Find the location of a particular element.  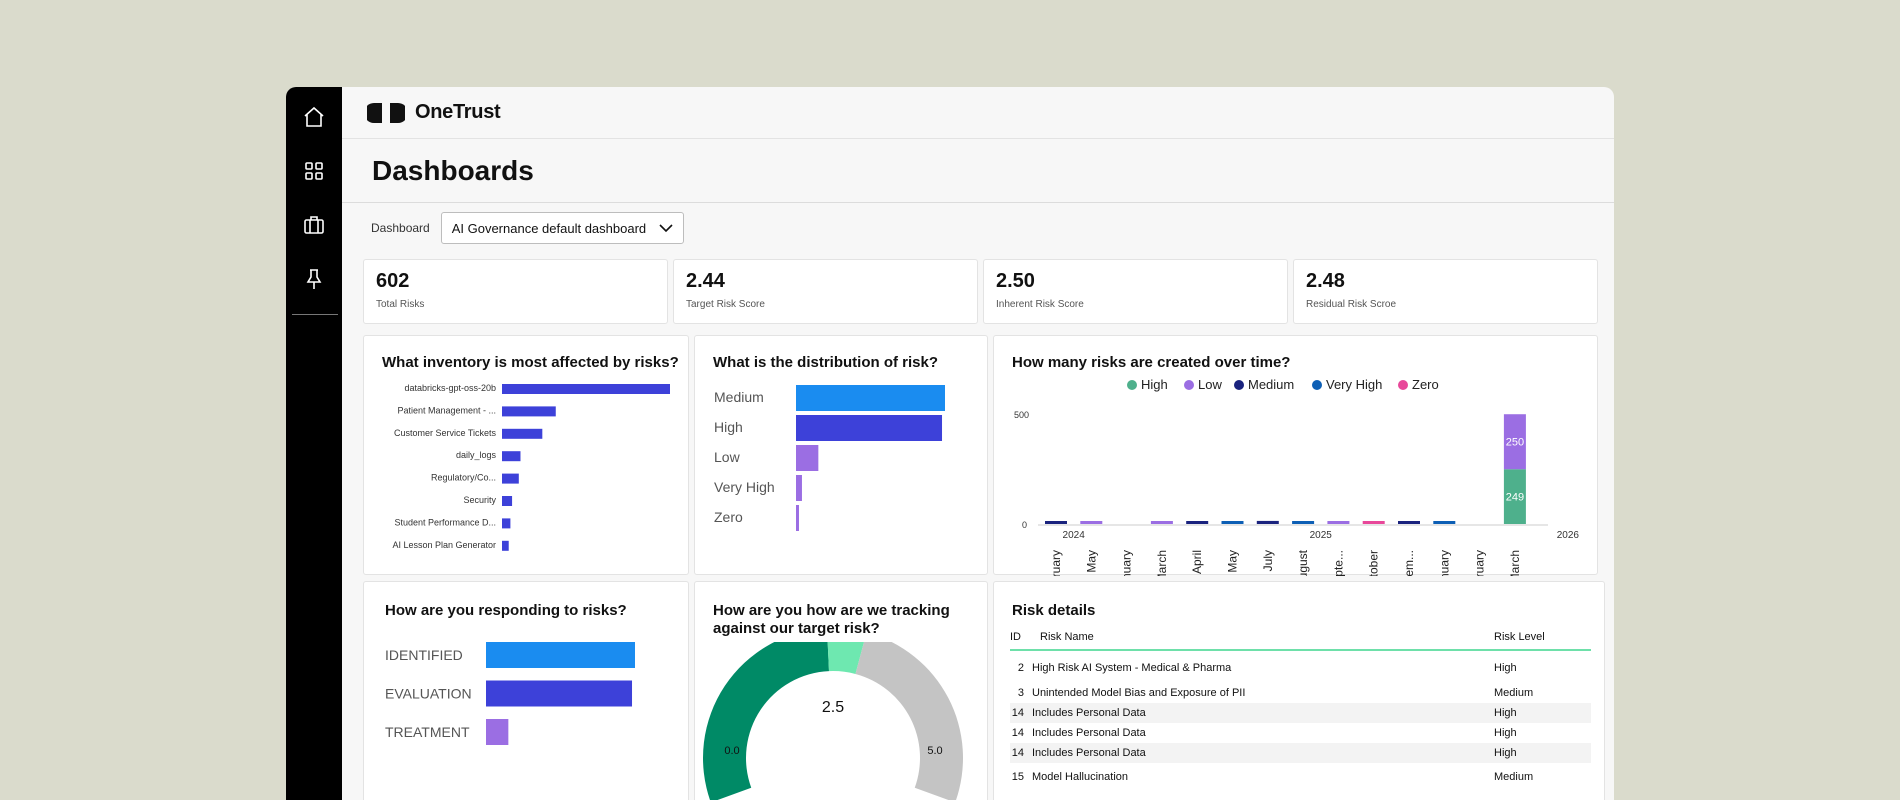

x-category-label: July is located at coordinates (1268, 560).